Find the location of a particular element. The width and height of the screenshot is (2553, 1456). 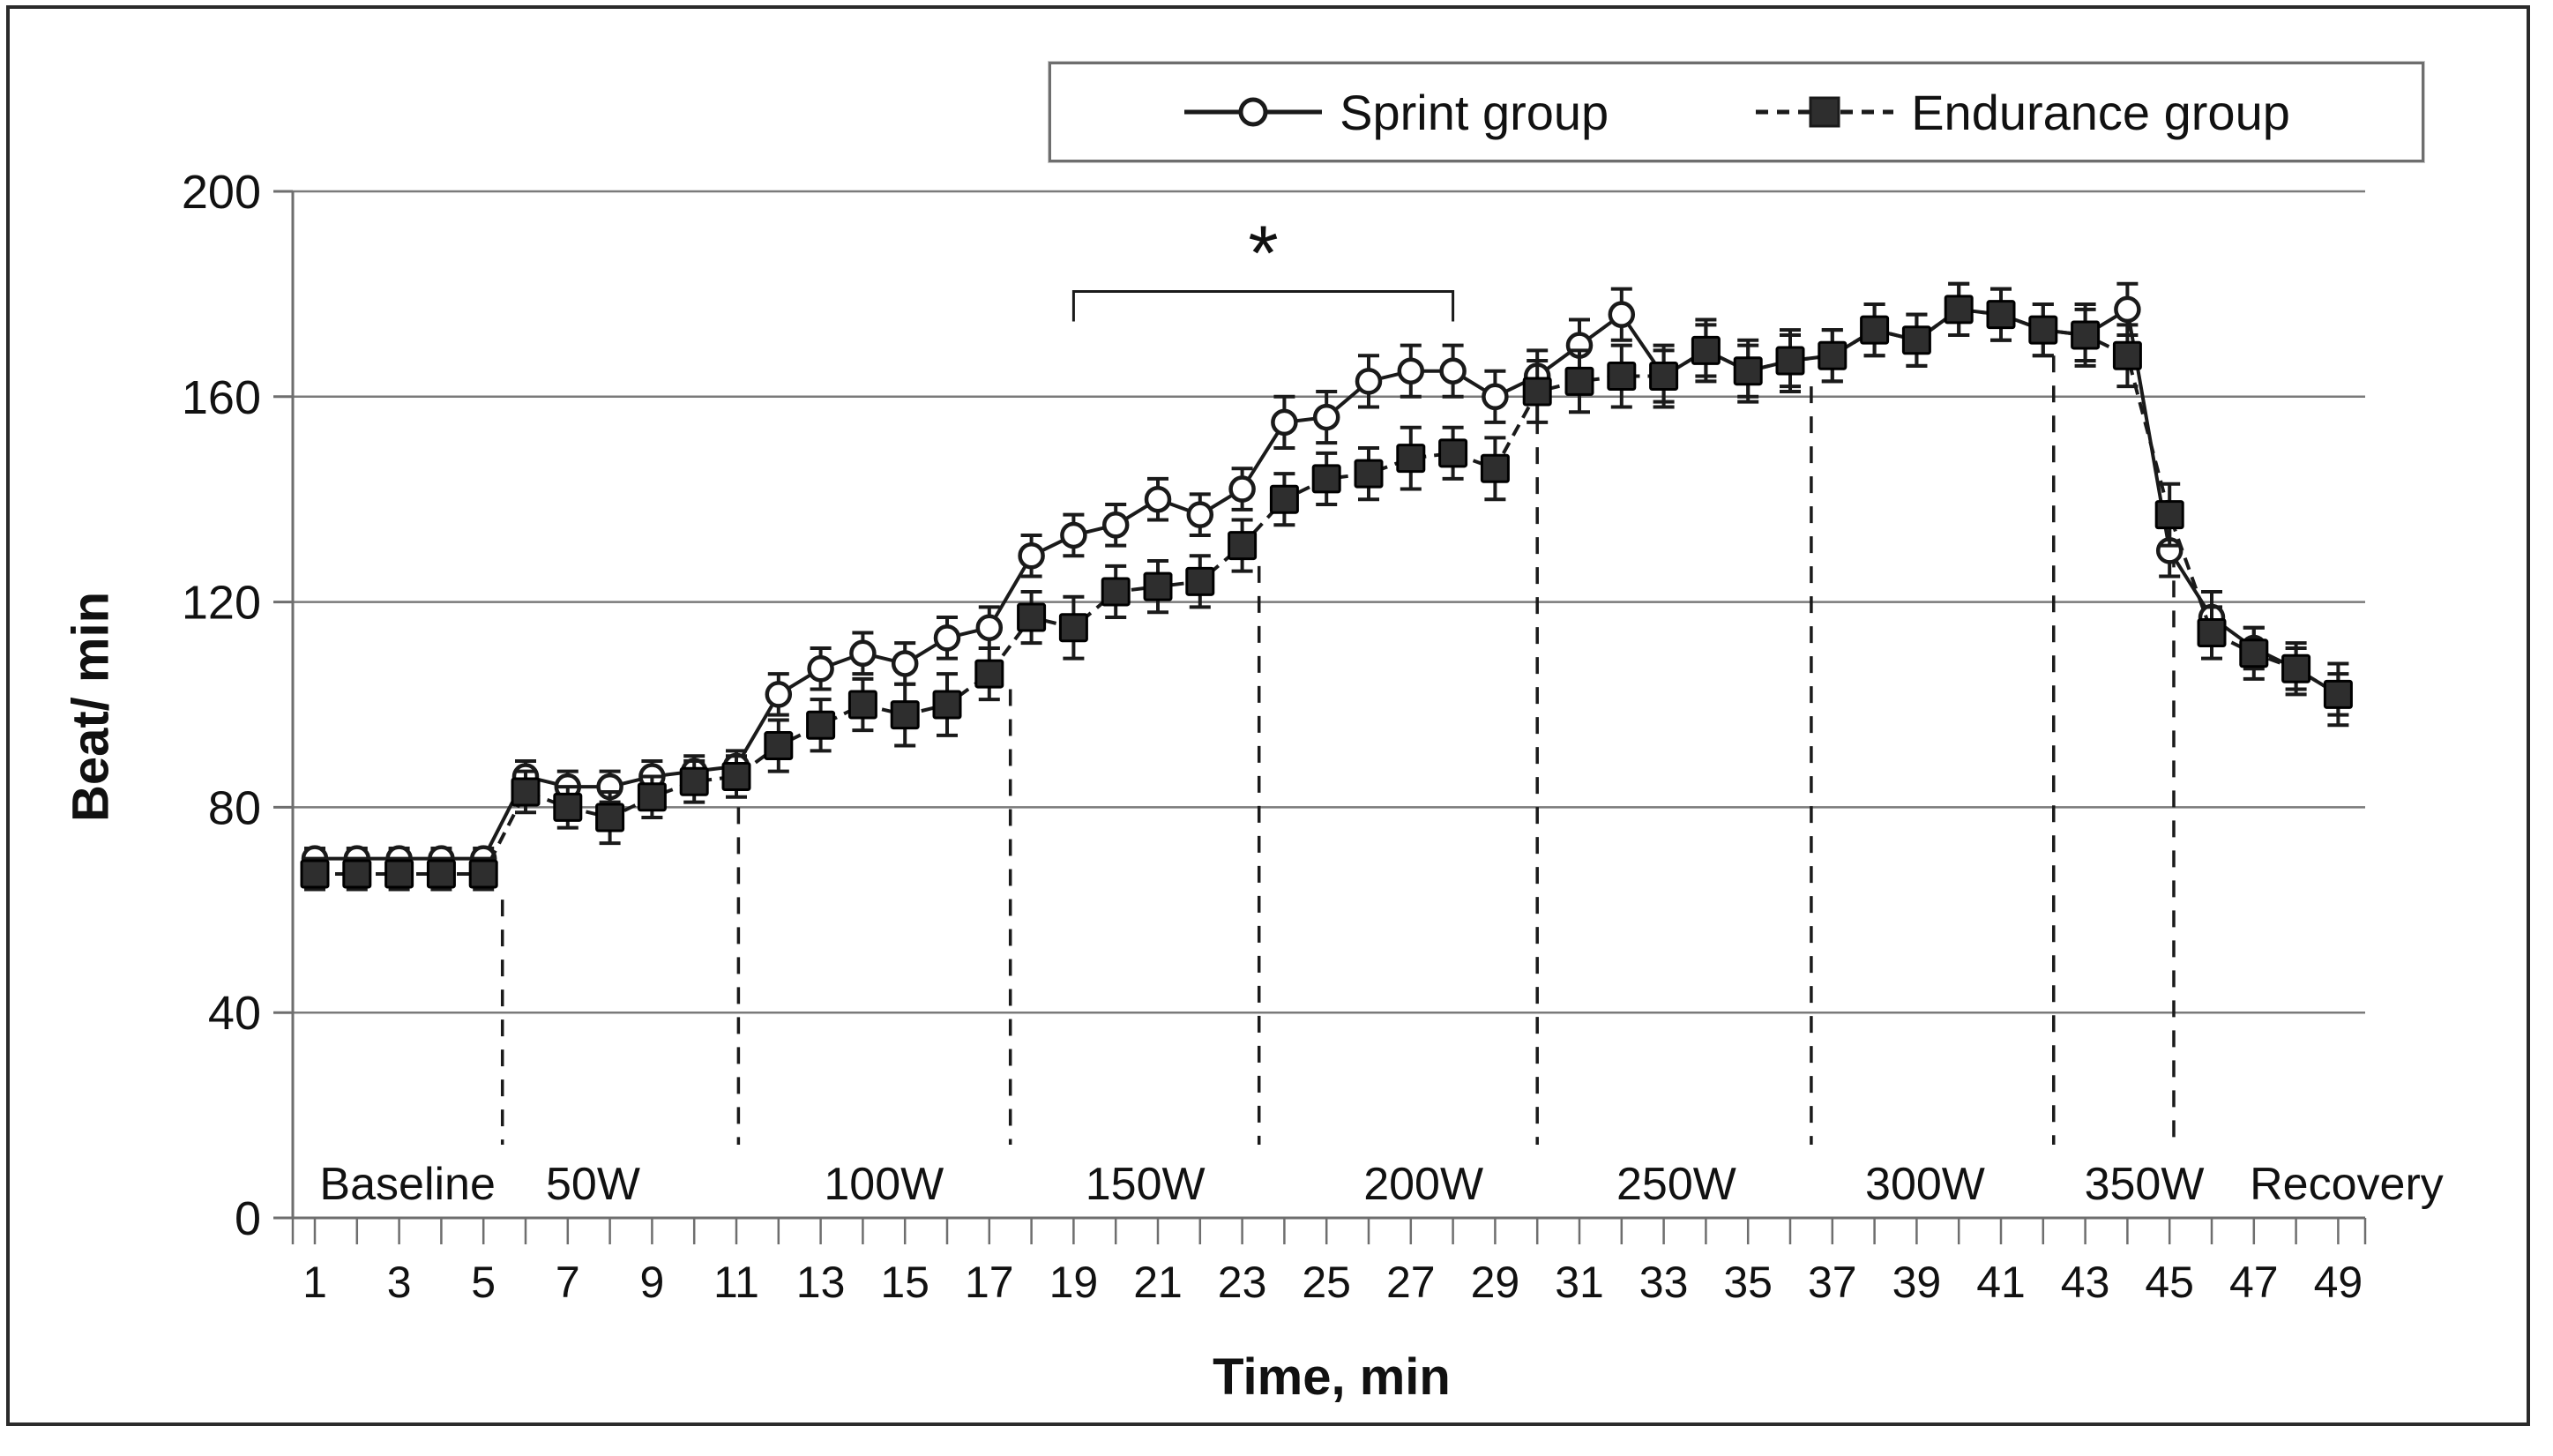

x-tick-label: 15 is located at coordinates (905, 1282).